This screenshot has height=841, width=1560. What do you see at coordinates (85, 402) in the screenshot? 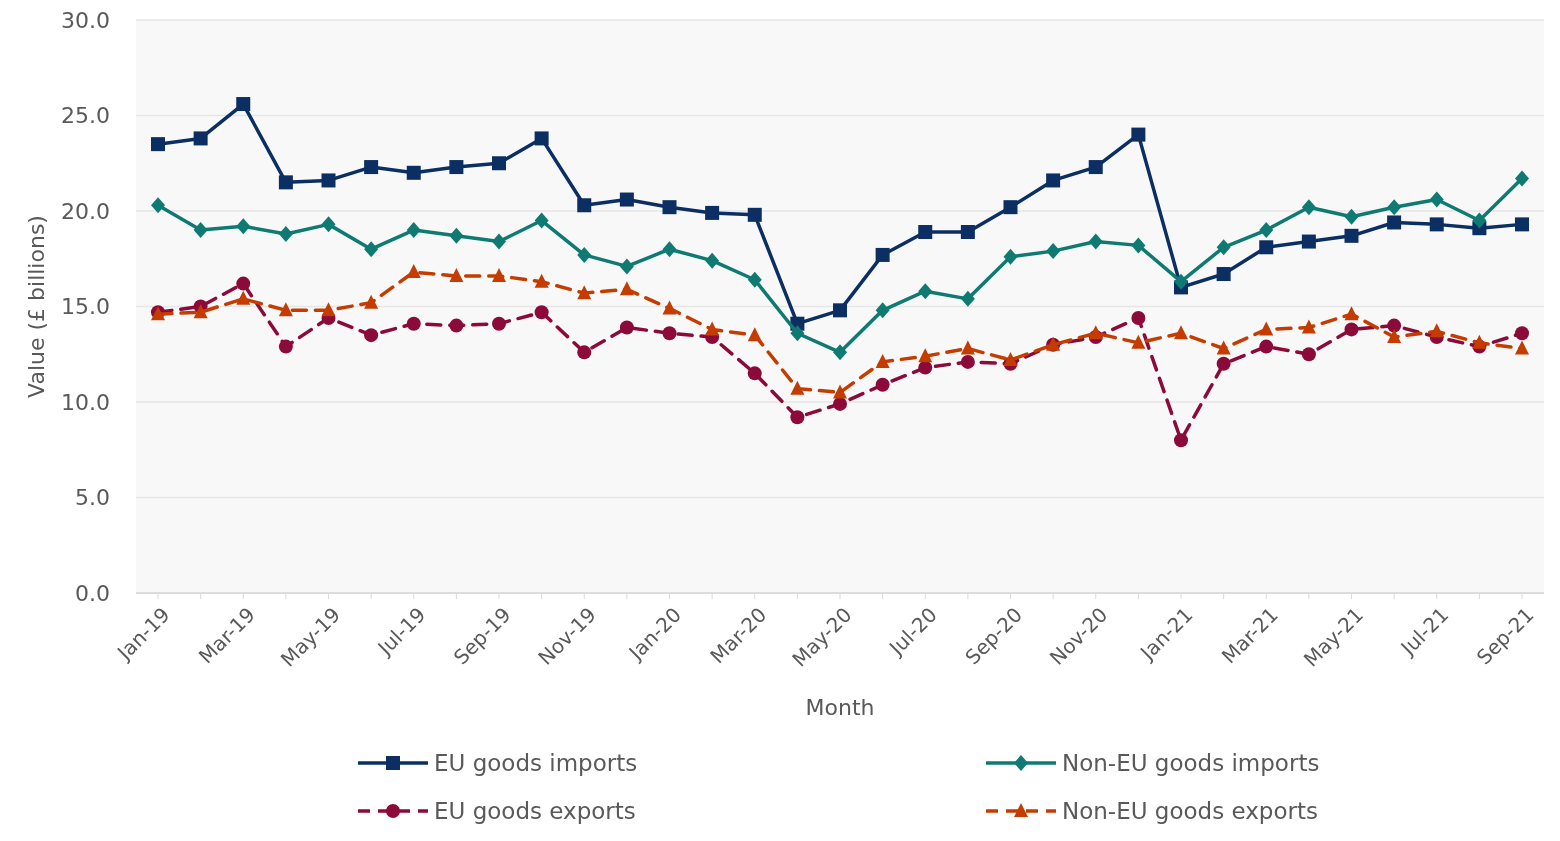
I see `y-tick-label: 10.0` at bounding box center [85, 402].